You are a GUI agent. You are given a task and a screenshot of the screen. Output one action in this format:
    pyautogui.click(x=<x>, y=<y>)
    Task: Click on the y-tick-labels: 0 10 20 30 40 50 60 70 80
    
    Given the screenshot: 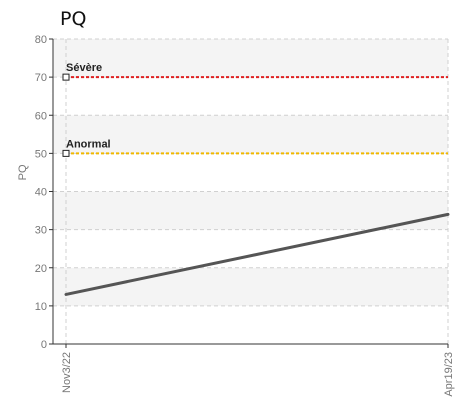 What is the action you would take?
    pyautogui.click(x=44, y=192)
    